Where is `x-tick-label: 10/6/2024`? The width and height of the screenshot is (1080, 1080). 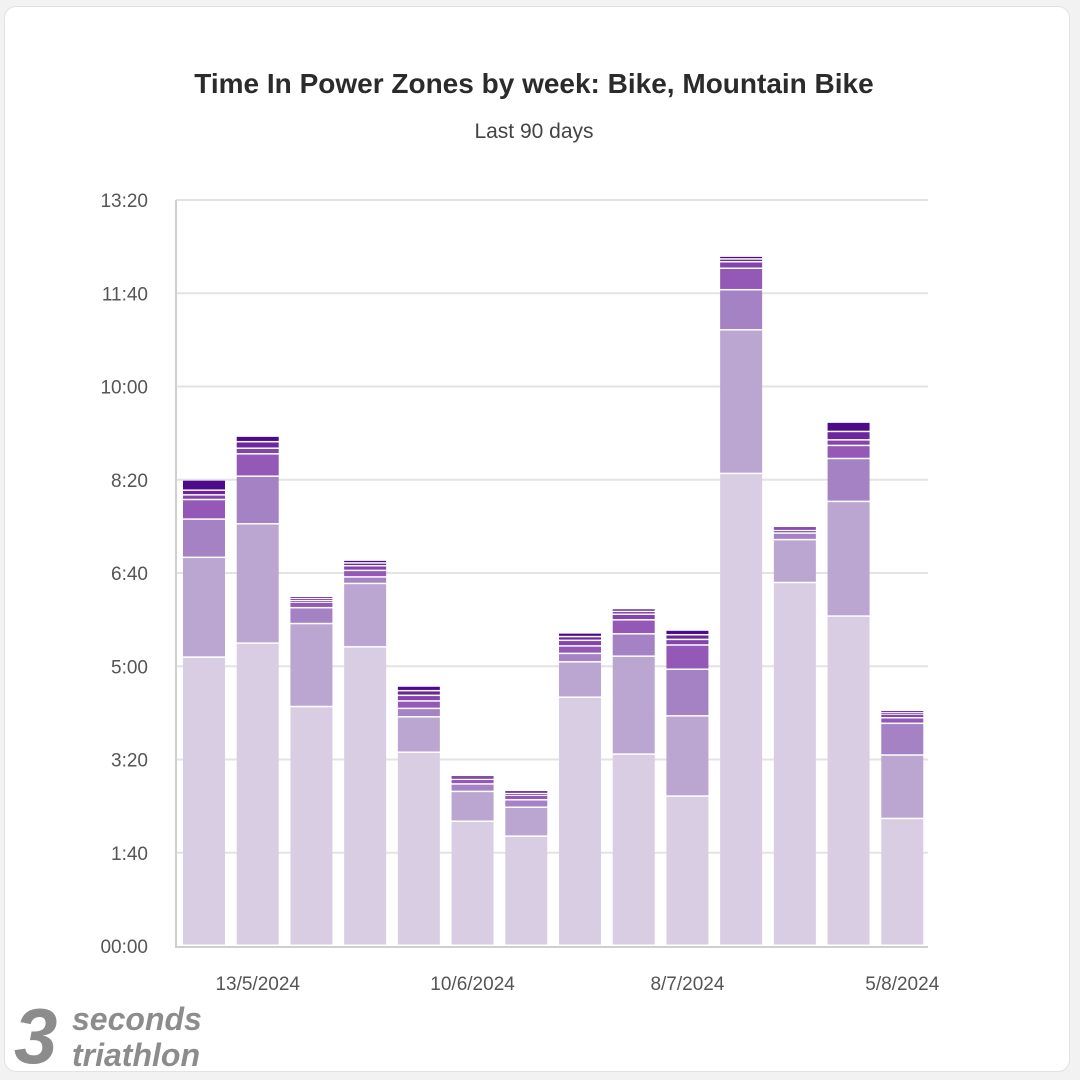
x-tick-label: 10/6/2024 is located at coordinates (472, 984).